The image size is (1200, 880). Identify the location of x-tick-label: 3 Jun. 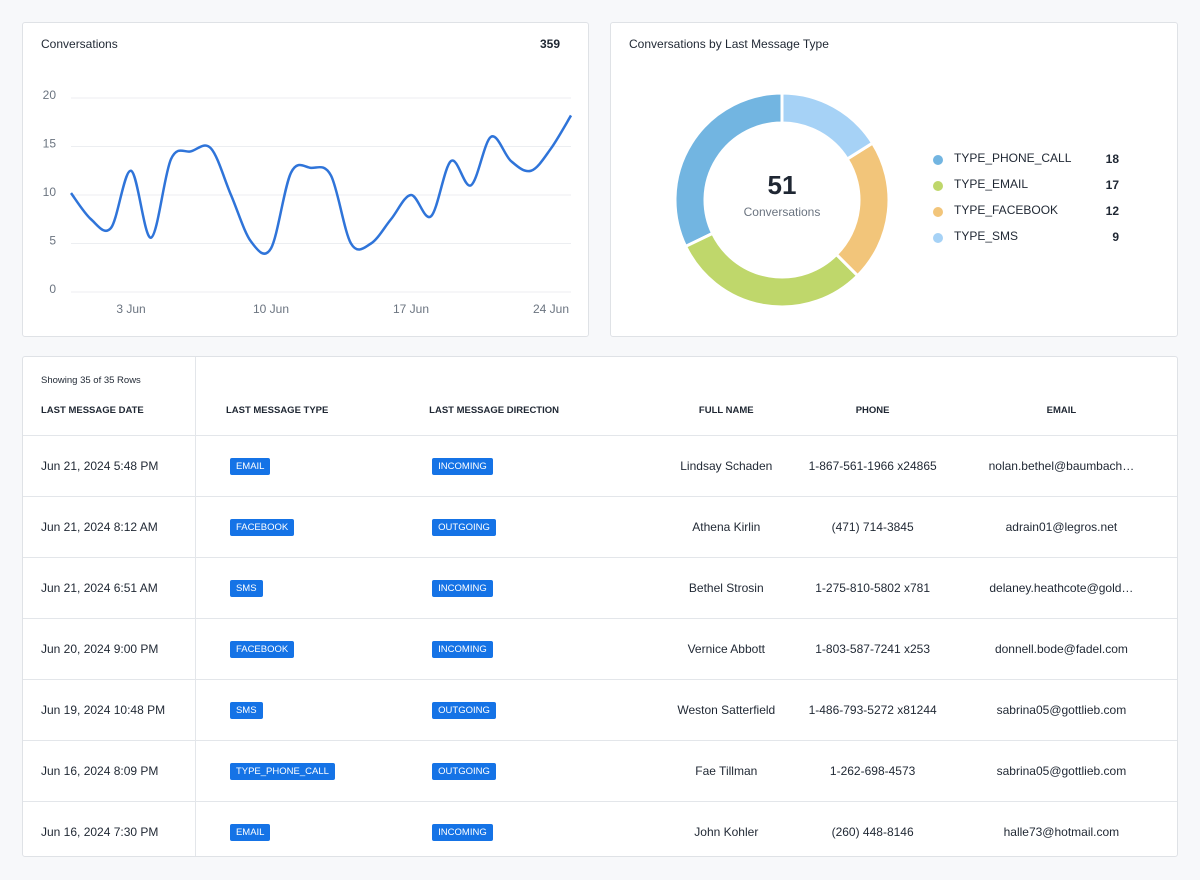
(130, 309).